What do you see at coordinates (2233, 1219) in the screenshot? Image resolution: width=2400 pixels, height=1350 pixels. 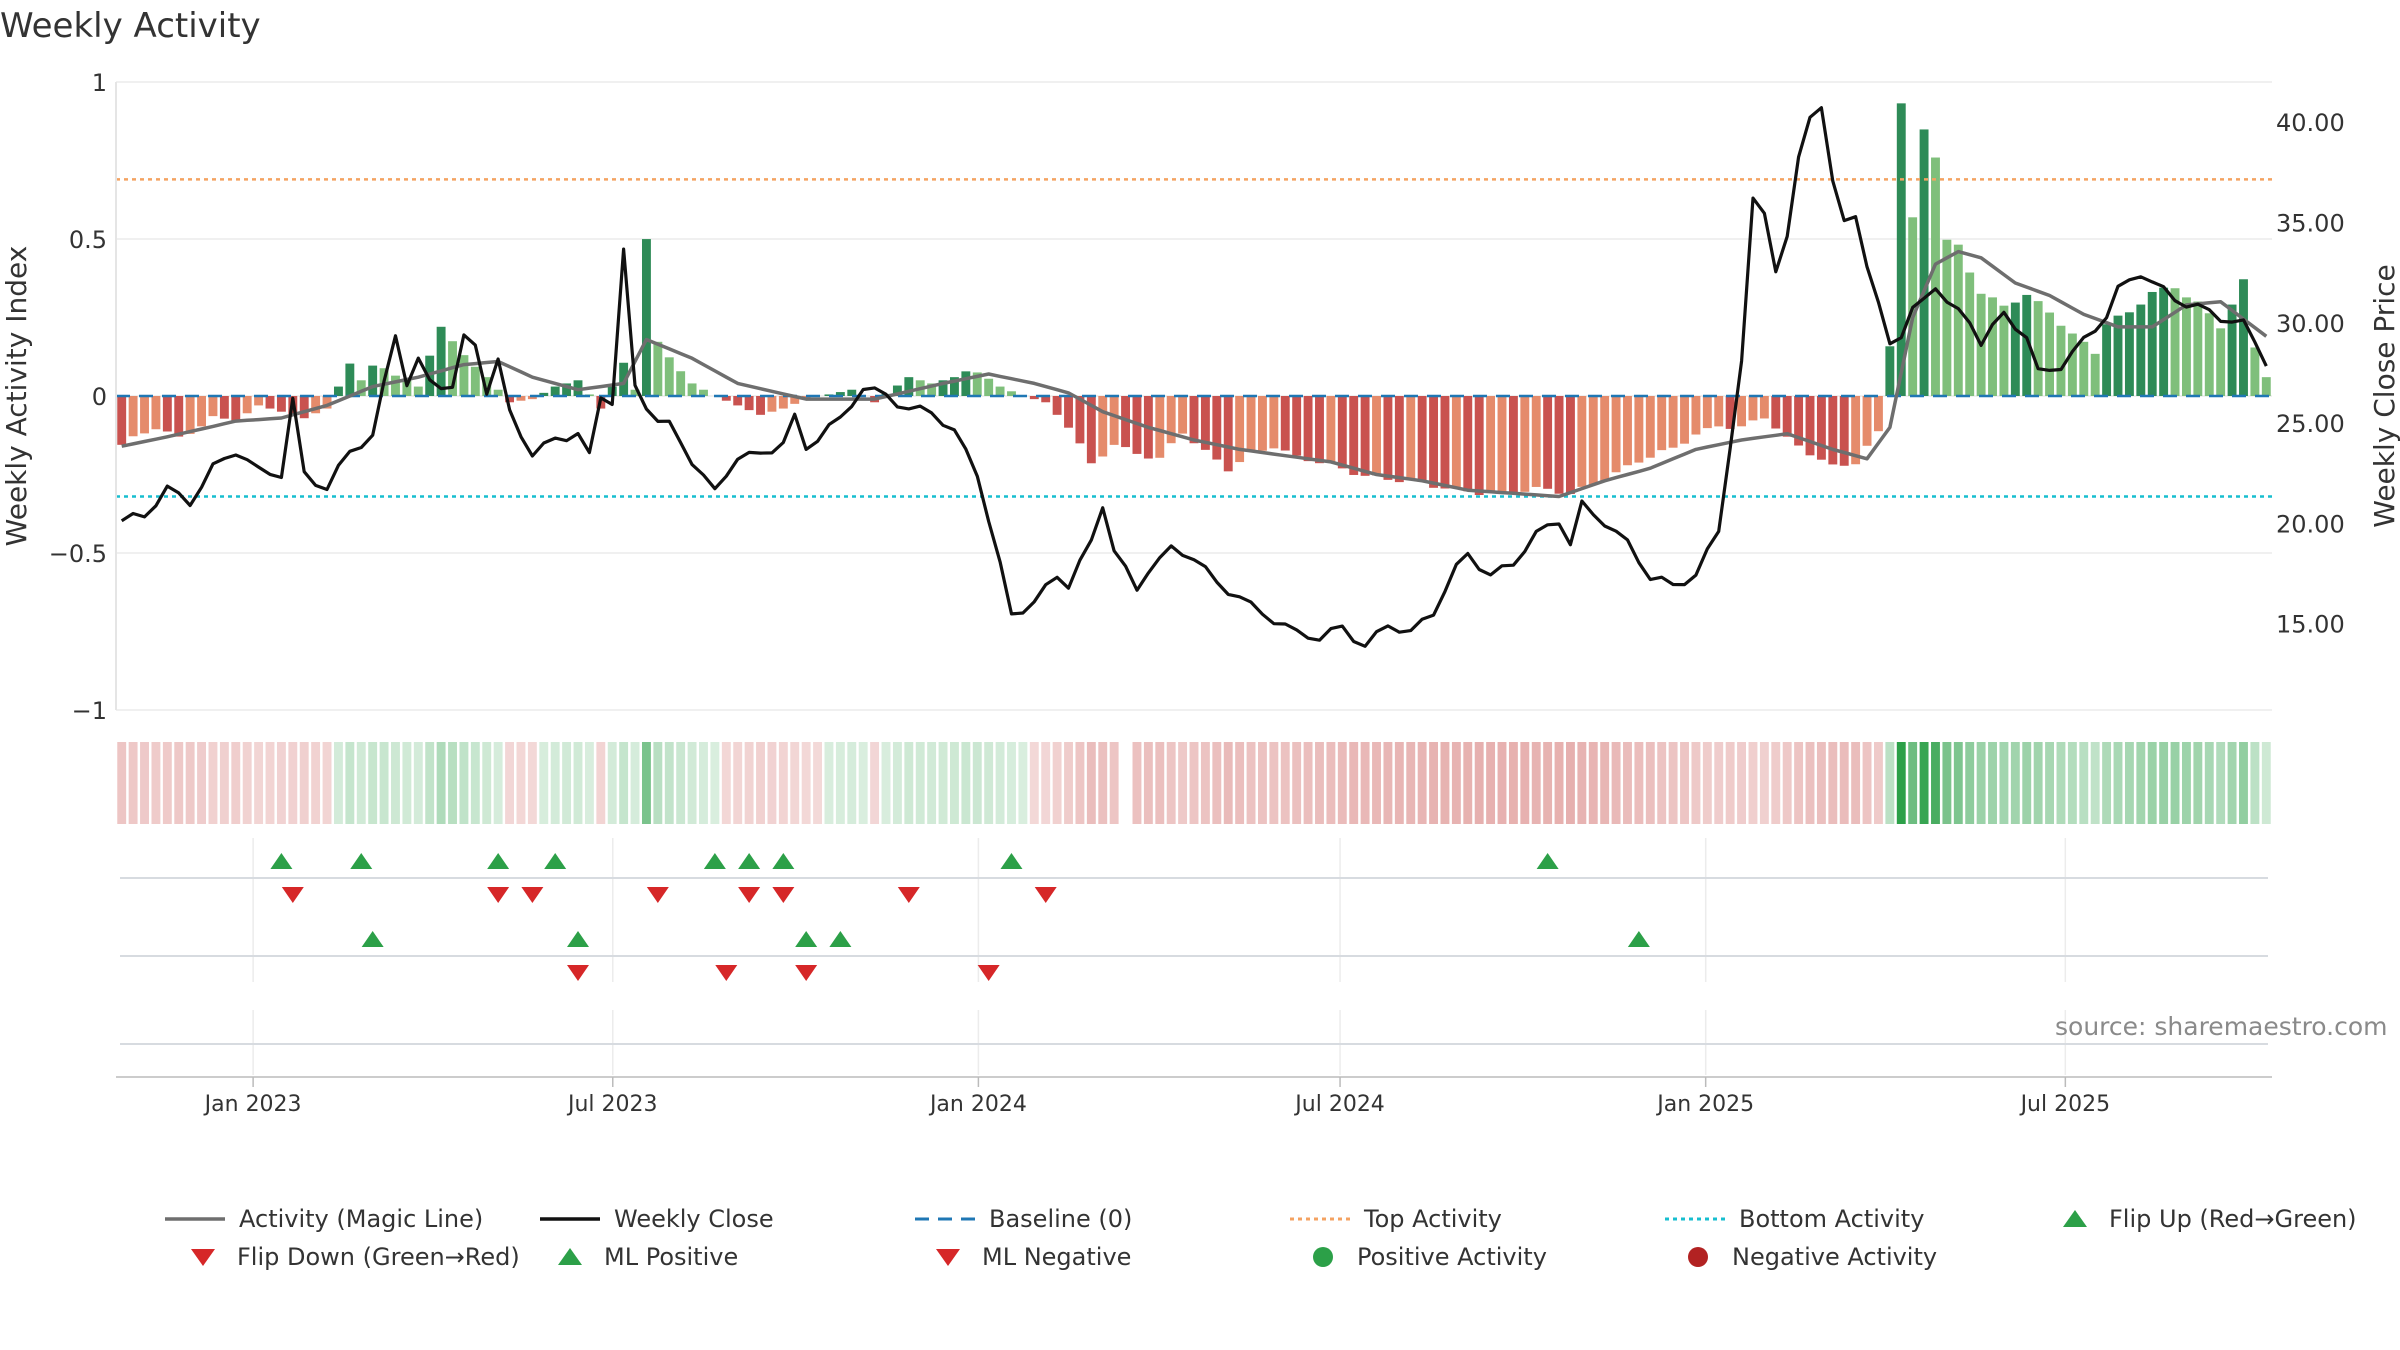 I see `legend-label: Flip Up (Red→Green)` at bounding box center [2233, 1219].